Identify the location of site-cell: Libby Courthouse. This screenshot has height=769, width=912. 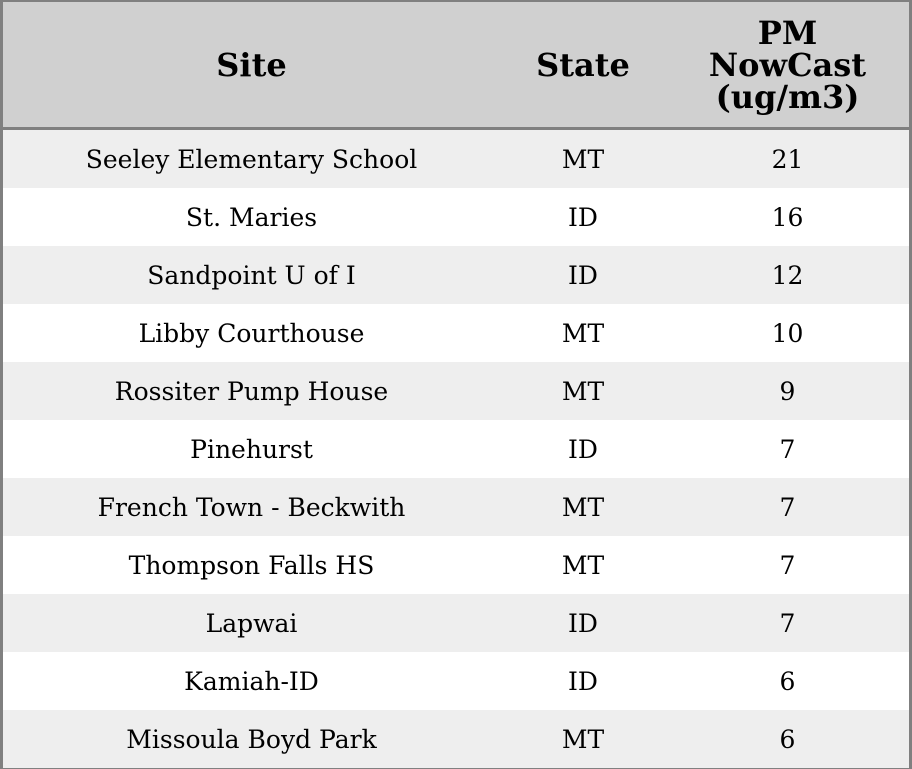
(251, 333).